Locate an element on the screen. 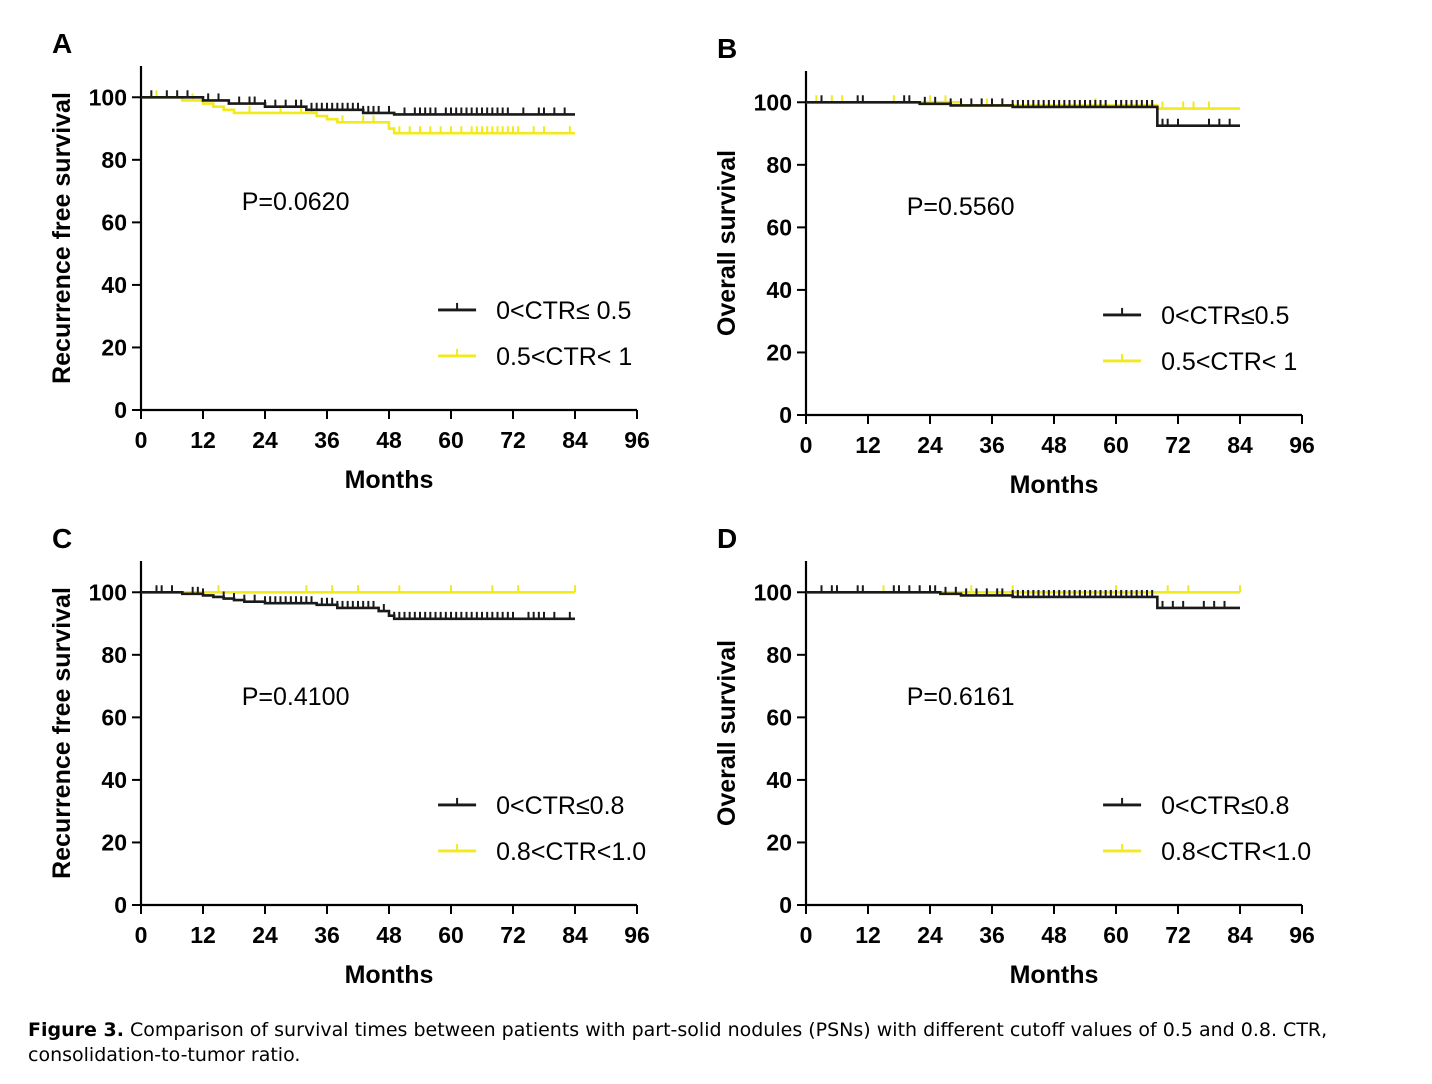 The image size is (1432, 1084). panel-letter-d: D is located at coordinates (727, 538).